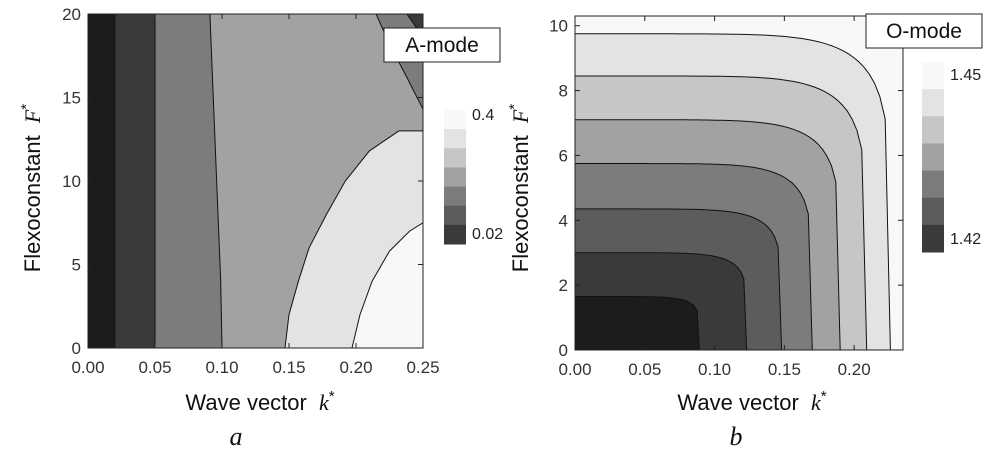 This screenshot has height=453, width=992. I want to click on legend-label-top: 0.4, so click(483, 115).